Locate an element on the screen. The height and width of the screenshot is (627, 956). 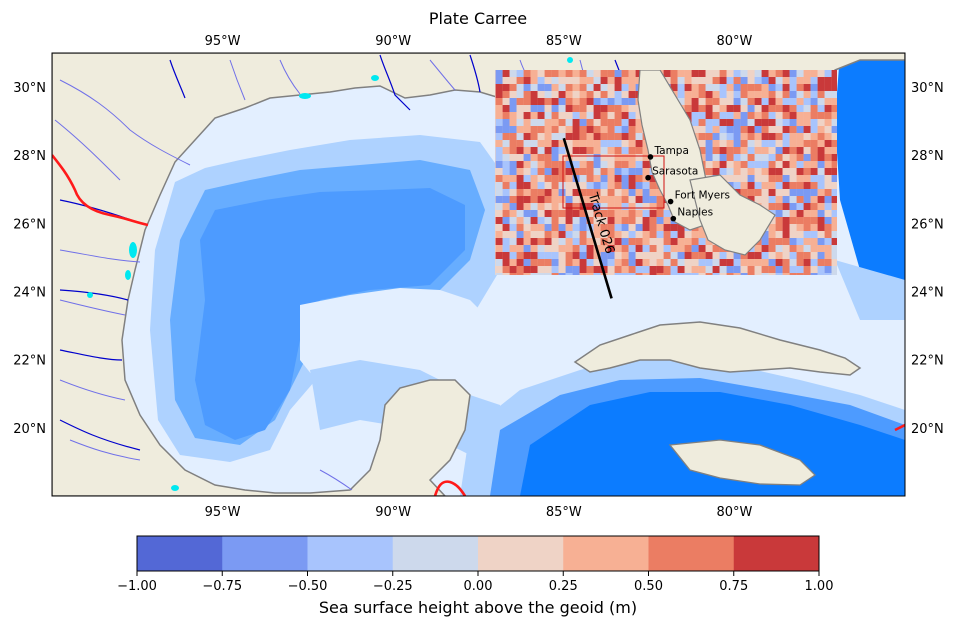
colorbar-segment is located at coordinates (435, 553).